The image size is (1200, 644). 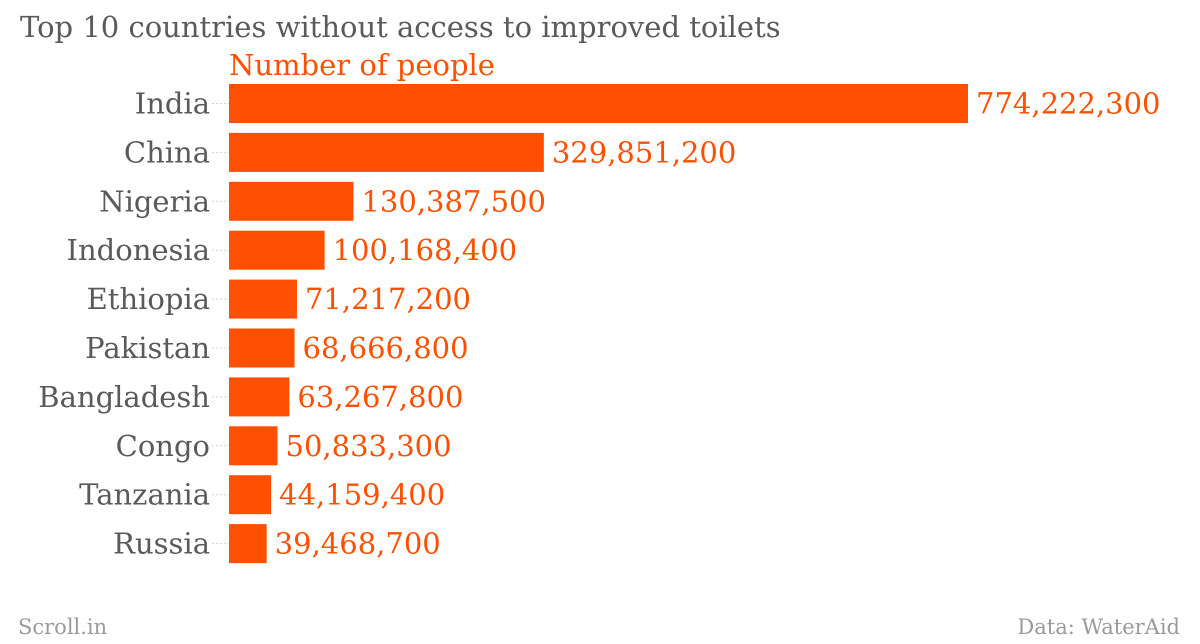 What do you see at coordinates (62, 627) in the screenshot?
I see `source-credit: Scroll.in` at bounding box center [62, 627].